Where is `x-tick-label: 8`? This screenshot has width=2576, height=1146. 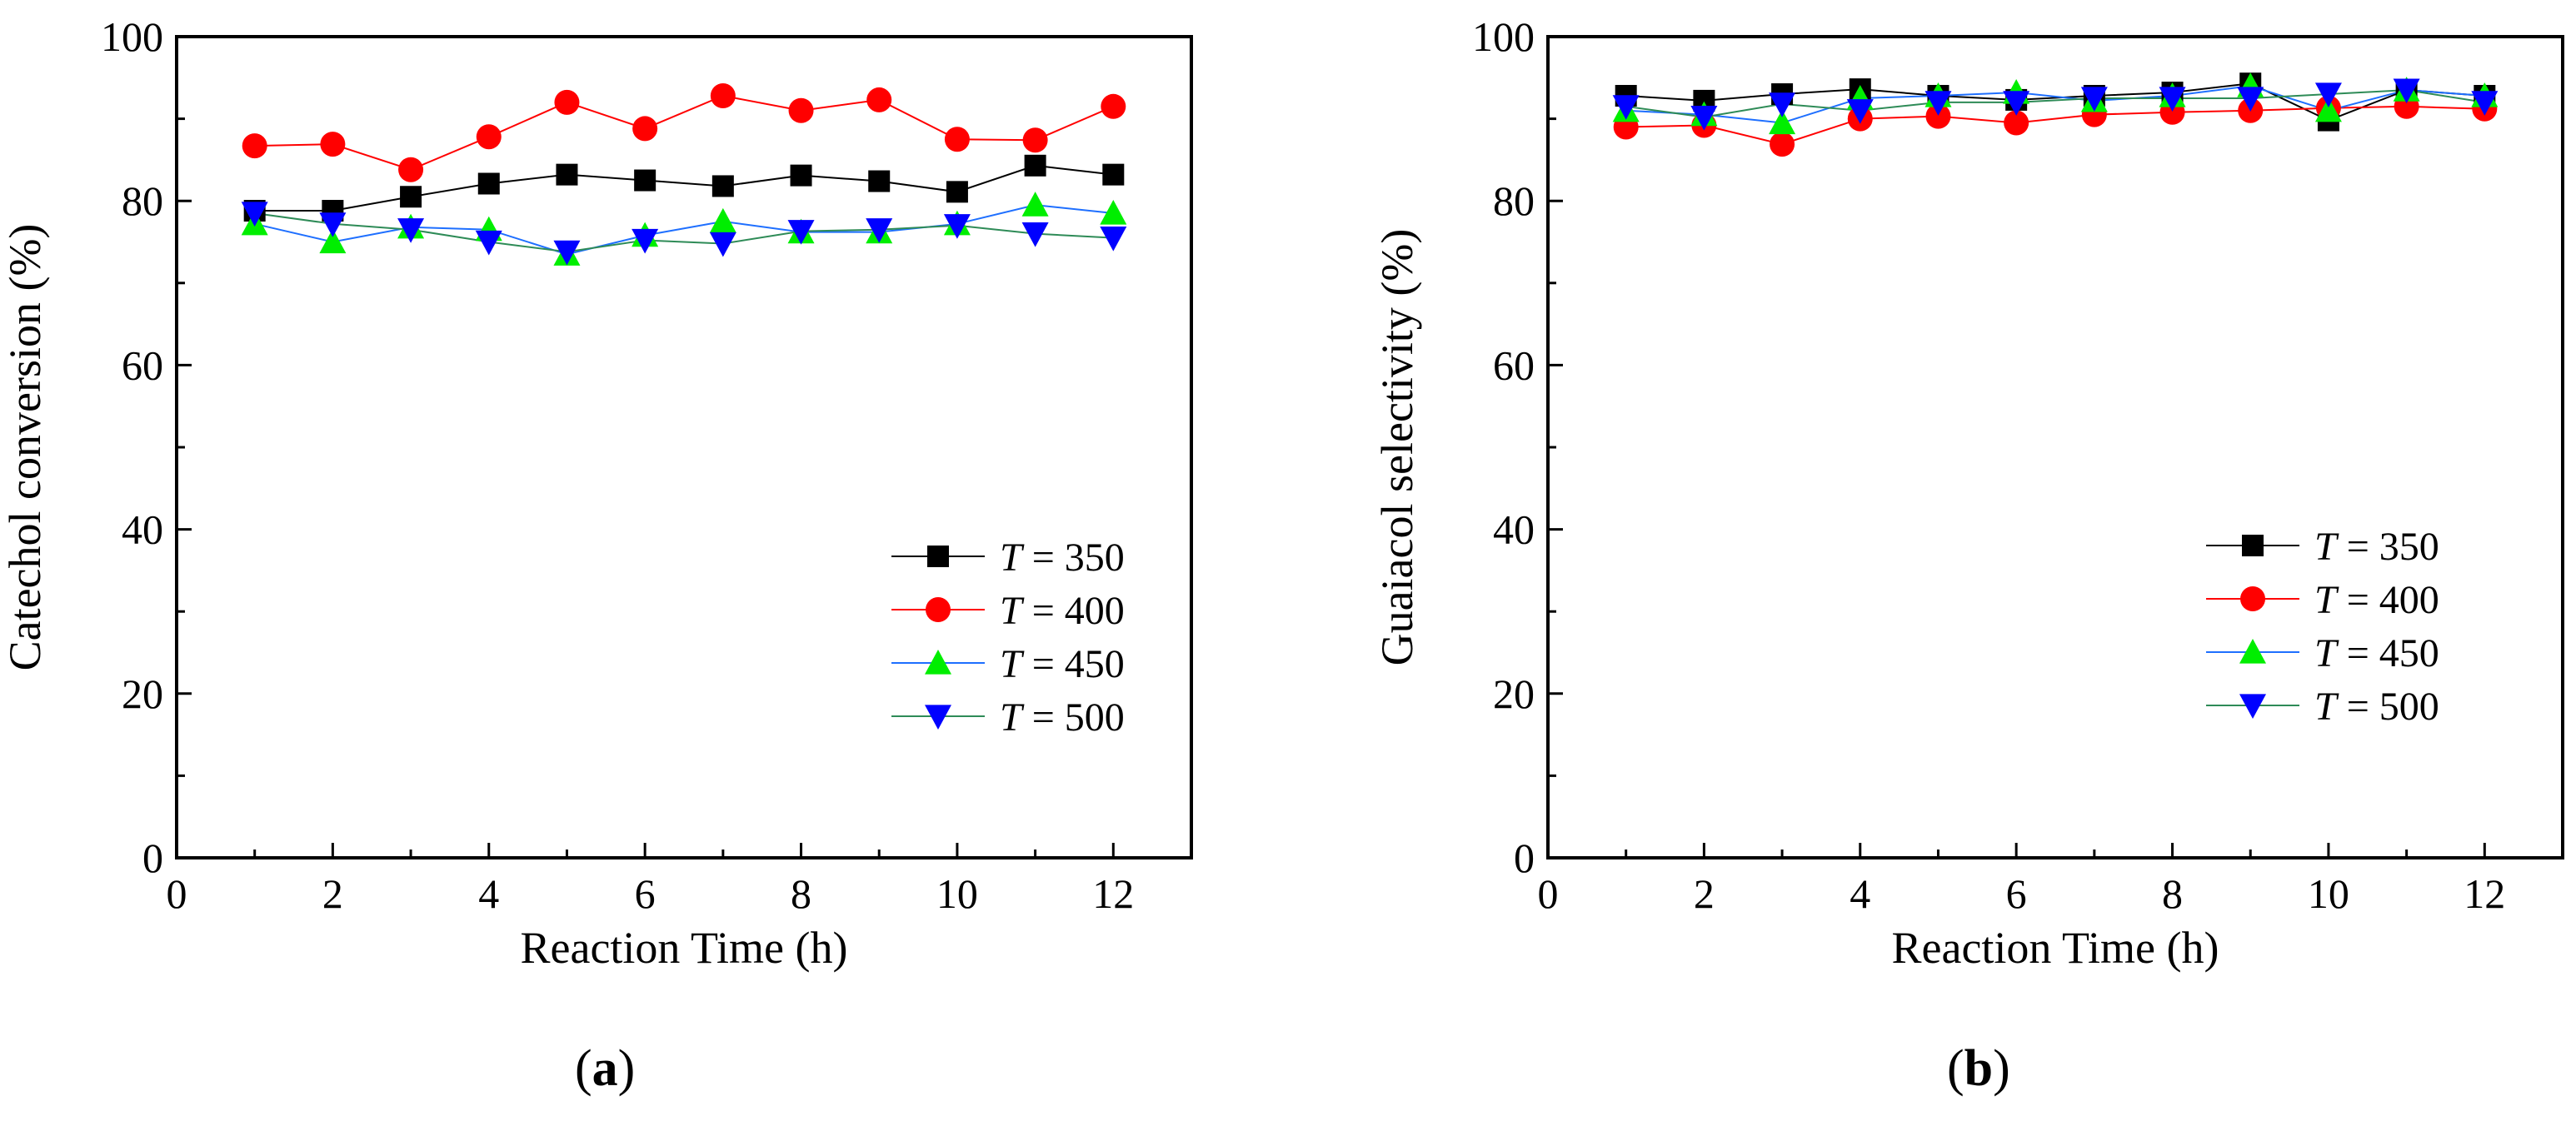 x-tick-label: 8 is located at coordinates (2172, 894).